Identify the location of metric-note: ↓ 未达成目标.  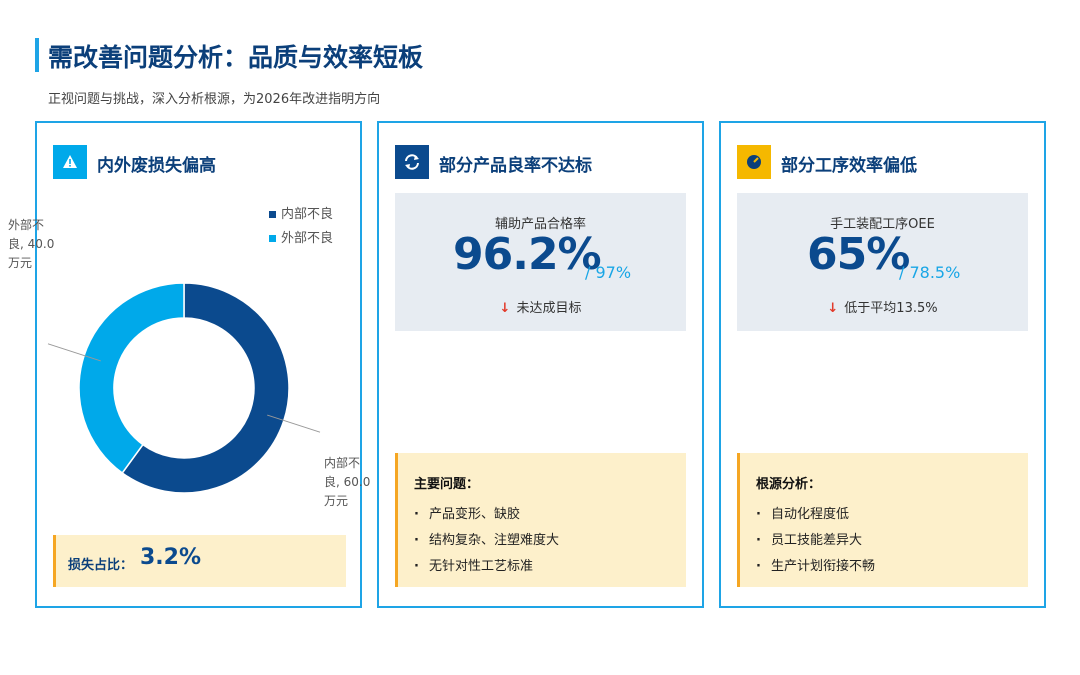
(540, 308).